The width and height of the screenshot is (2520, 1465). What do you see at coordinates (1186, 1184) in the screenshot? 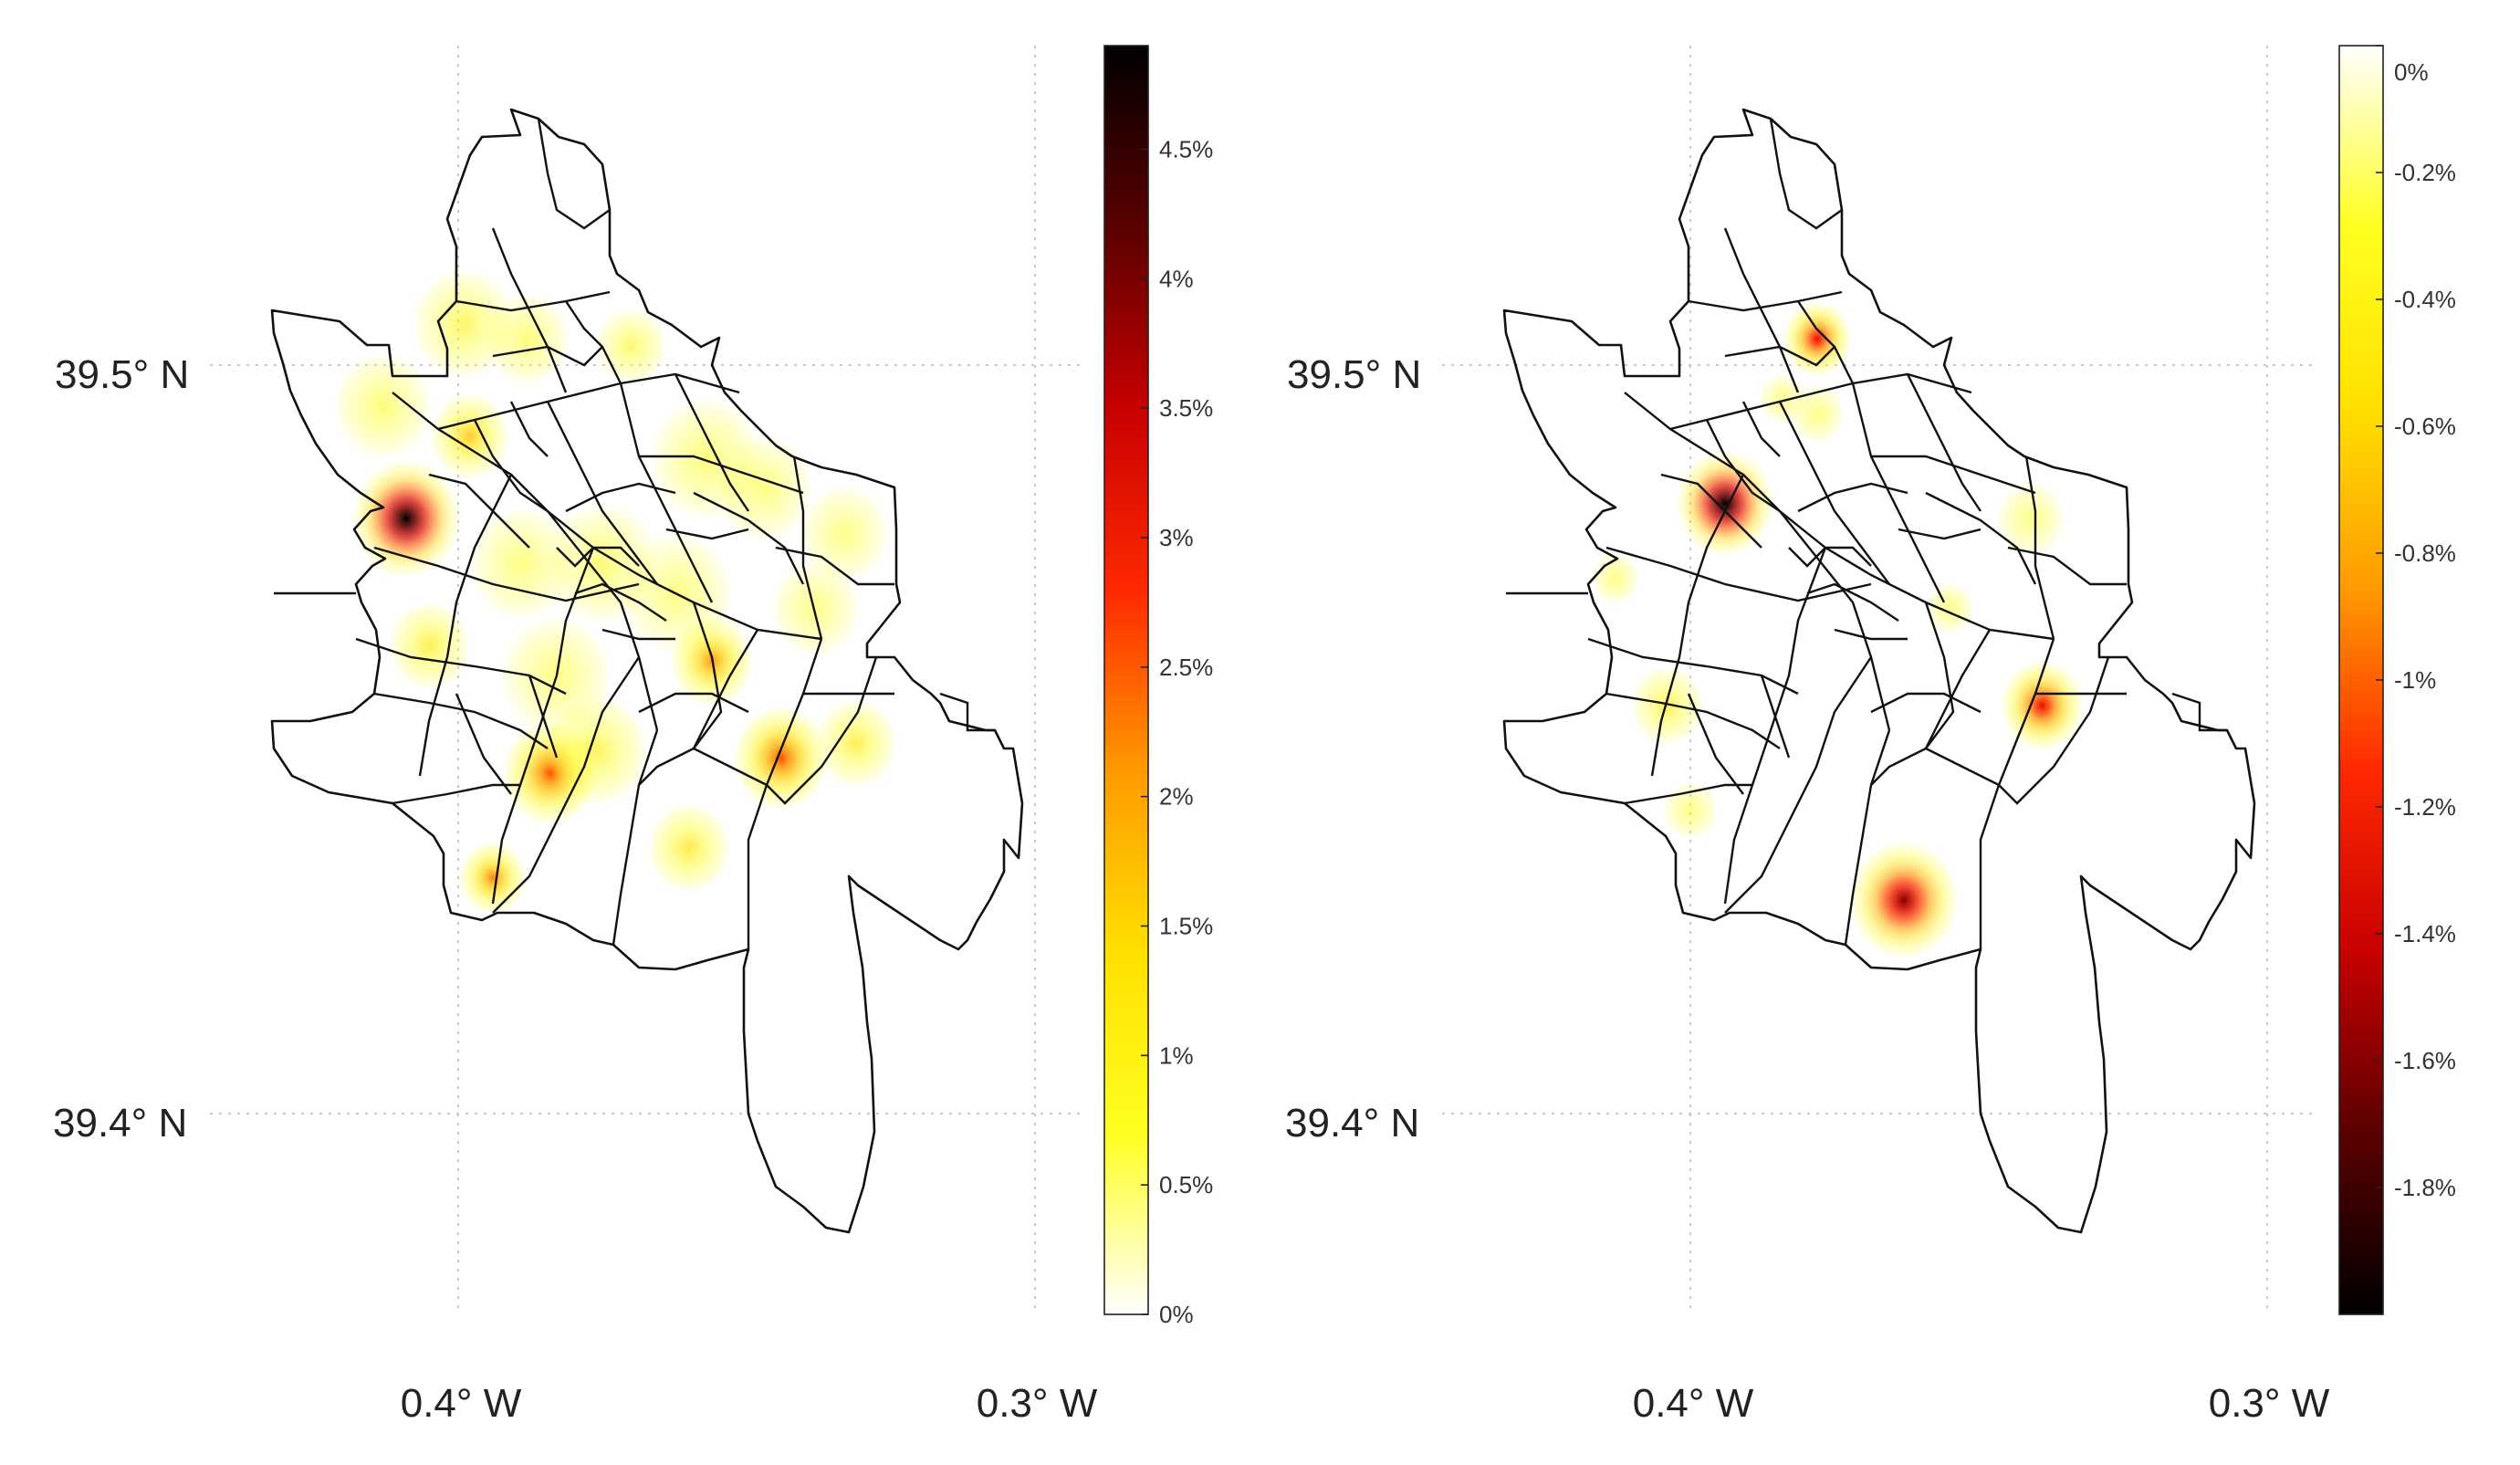
I see `colorbar-tick-label: 0.5%` at bounding box center [1186, 1184].